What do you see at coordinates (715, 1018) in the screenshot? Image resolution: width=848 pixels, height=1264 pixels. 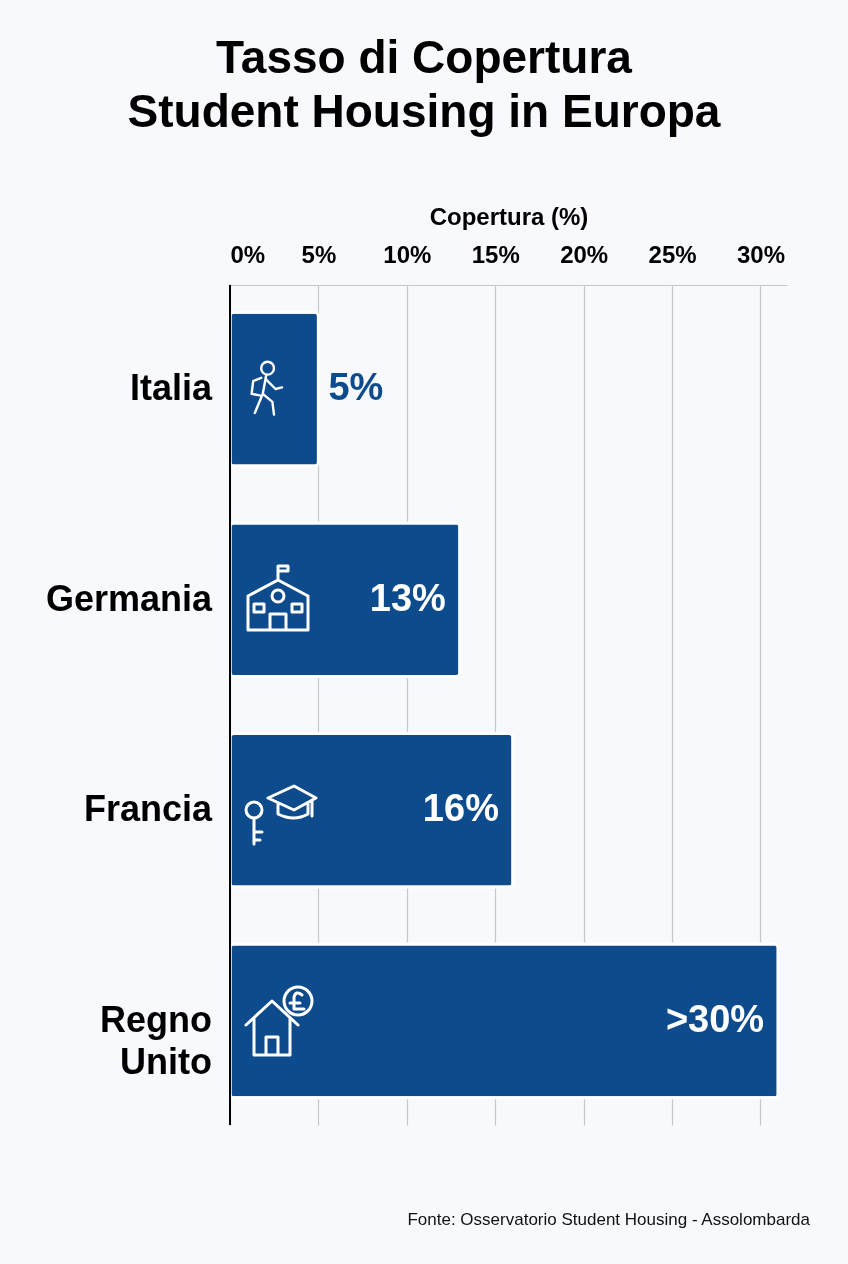 I see `data-label: >30%` at bounding box center [715, 1018].